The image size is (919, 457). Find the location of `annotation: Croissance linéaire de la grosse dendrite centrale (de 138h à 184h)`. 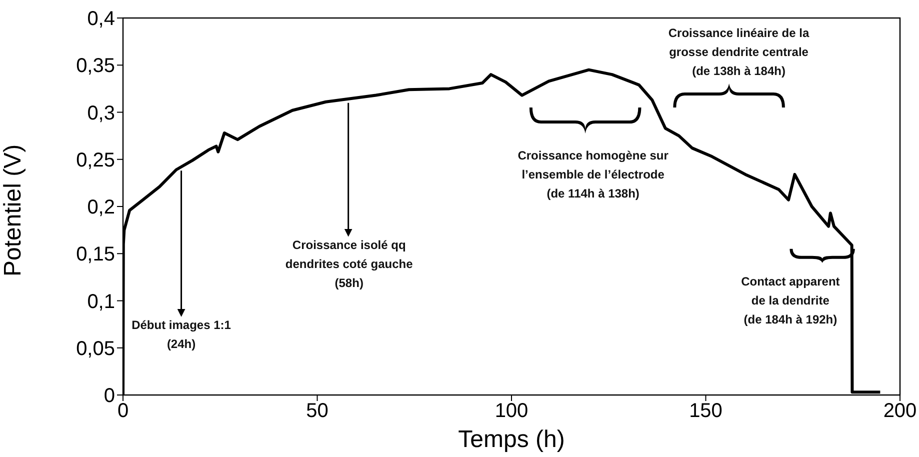

annotation: Croissance linéaire de la grosse dendrite centrale (de 138h à 184h) is located at coordinates (739, 52).